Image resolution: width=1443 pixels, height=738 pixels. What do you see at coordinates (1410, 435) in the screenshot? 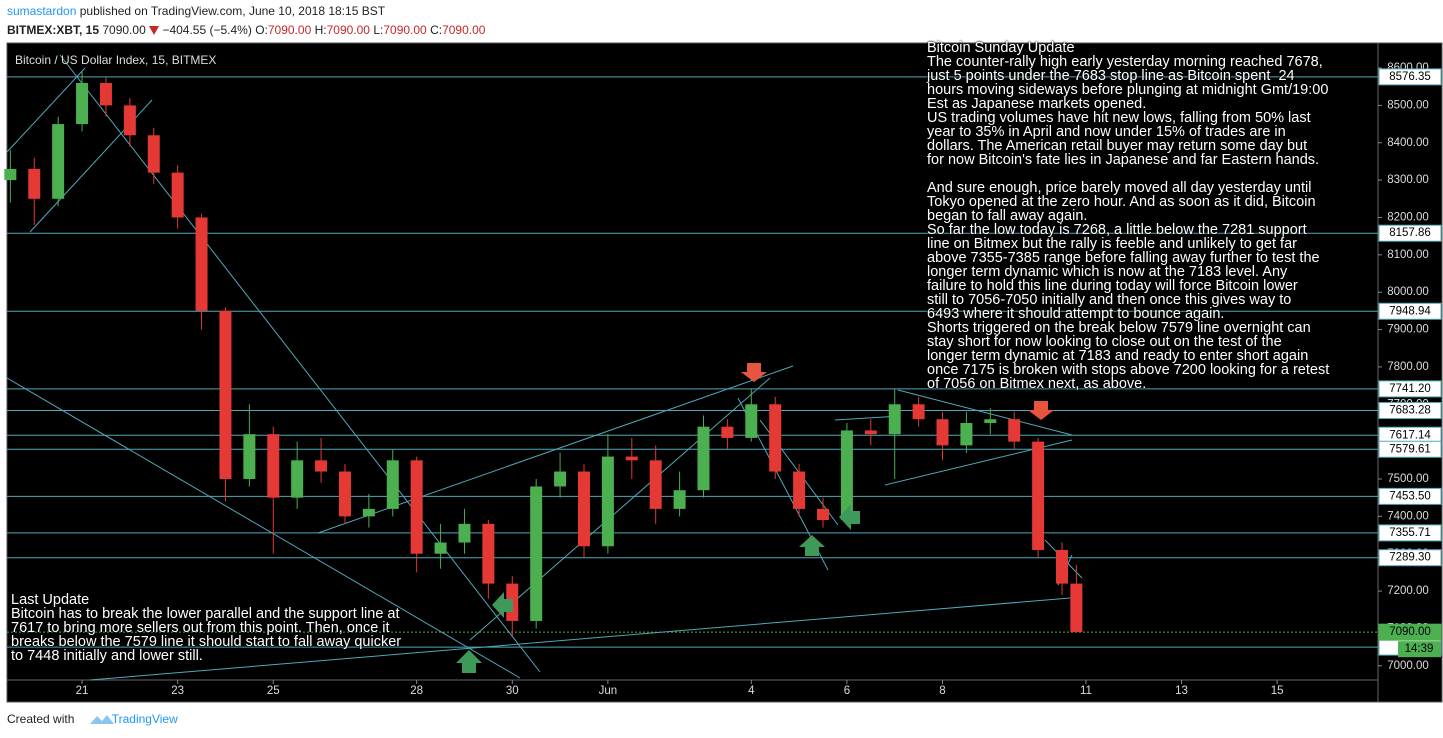
I see `level-label: 7617.14` at bounding box center [1410, 435].